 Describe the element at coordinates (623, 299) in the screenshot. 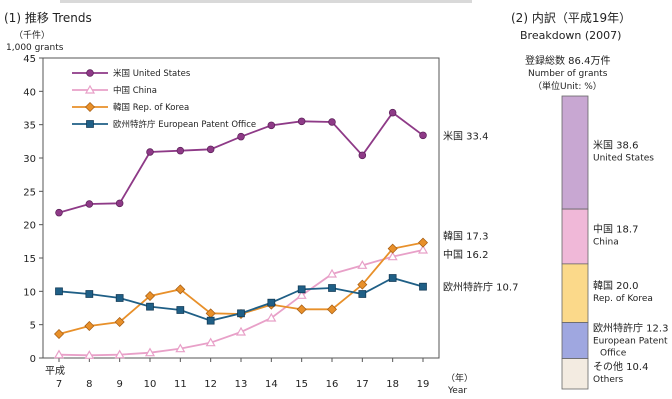

I see `segment-label-en: Rep. of Korea` at that location.